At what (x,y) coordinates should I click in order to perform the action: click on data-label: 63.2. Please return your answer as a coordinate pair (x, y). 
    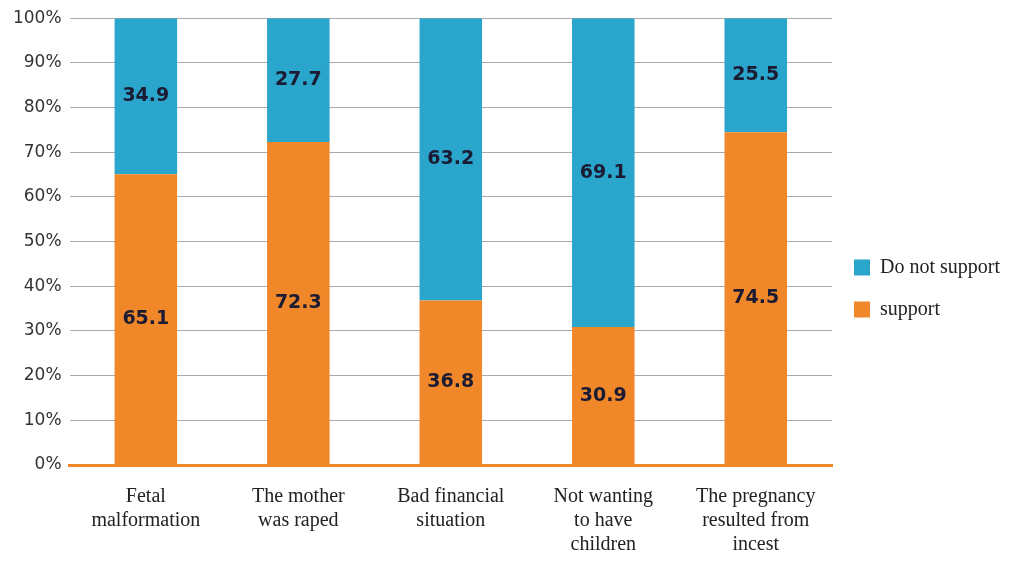
    Looking at the image, I should click on (451, 157).